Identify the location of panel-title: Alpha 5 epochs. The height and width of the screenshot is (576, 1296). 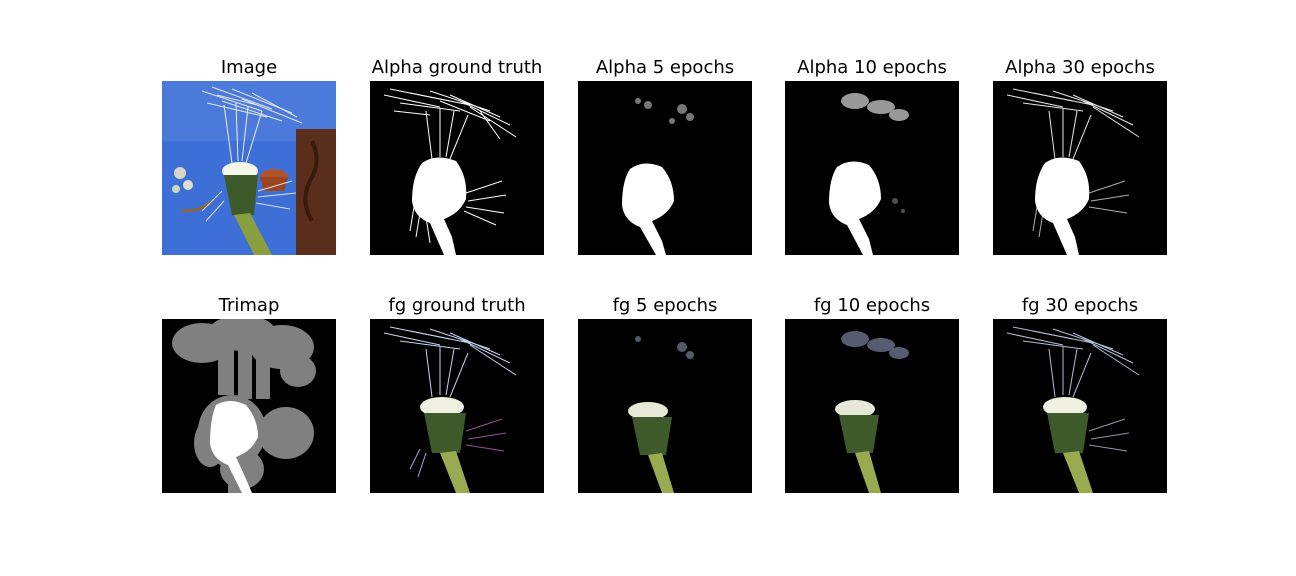
(665, 67).